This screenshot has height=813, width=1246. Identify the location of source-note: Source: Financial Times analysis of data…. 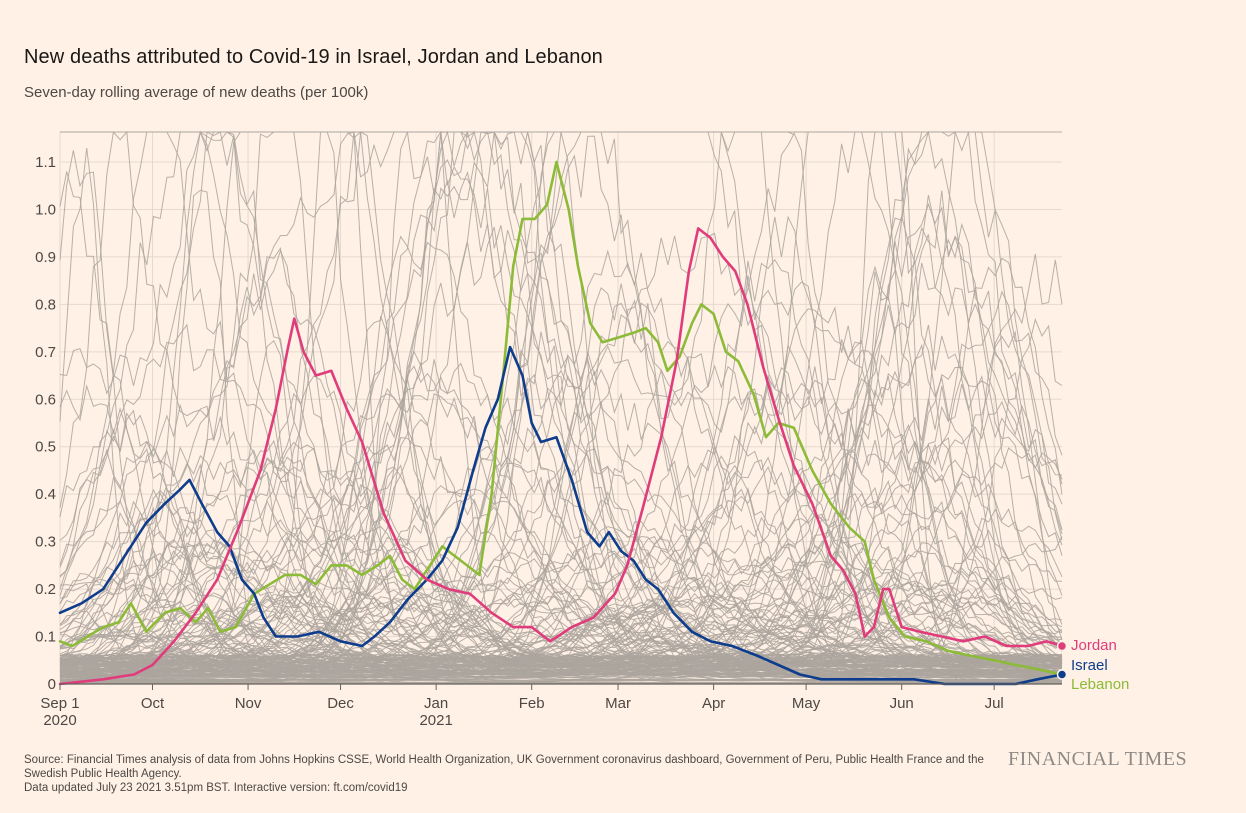
(504, 767).